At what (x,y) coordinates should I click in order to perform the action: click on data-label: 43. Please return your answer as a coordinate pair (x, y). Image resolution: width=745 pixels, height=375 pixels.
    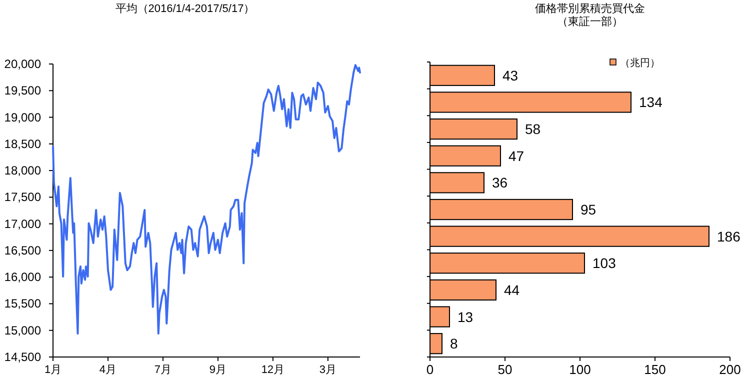
    Looking at the image, I should click on (510, 75).